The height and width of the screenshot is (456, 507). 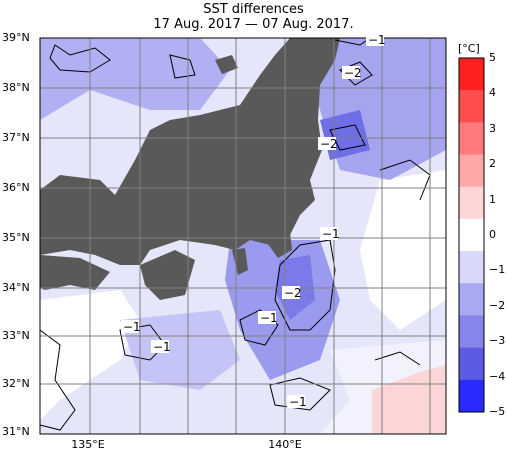 What do you see at coordinates (226, 64) in the screenshot?
I see `land-sado` at bounding box center [226, 64].